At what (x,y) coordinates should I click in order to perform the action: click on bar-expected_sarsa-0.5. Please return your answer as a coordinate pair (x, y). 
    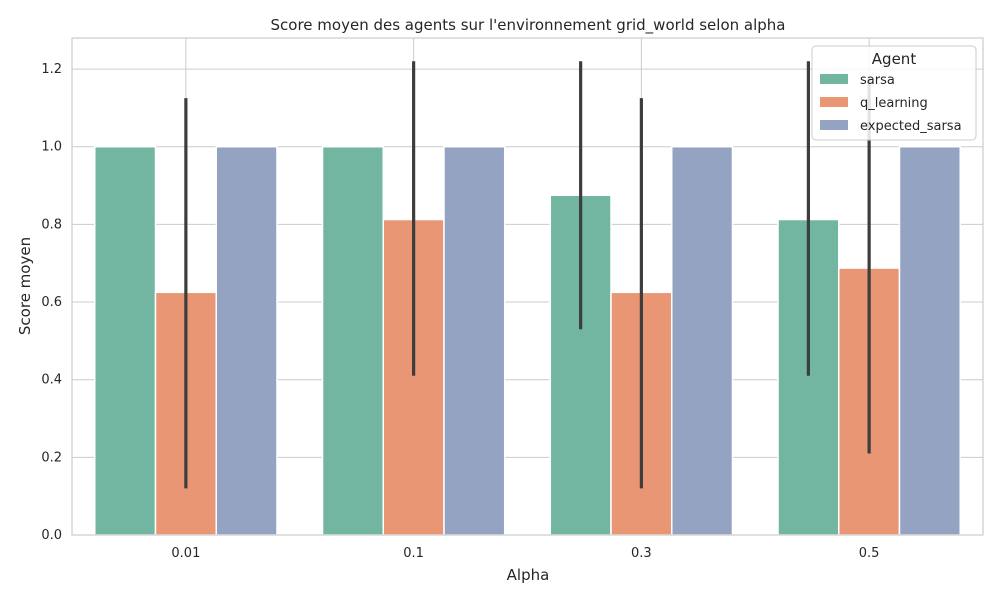
    Looking at the image, I should click on (929, 340).